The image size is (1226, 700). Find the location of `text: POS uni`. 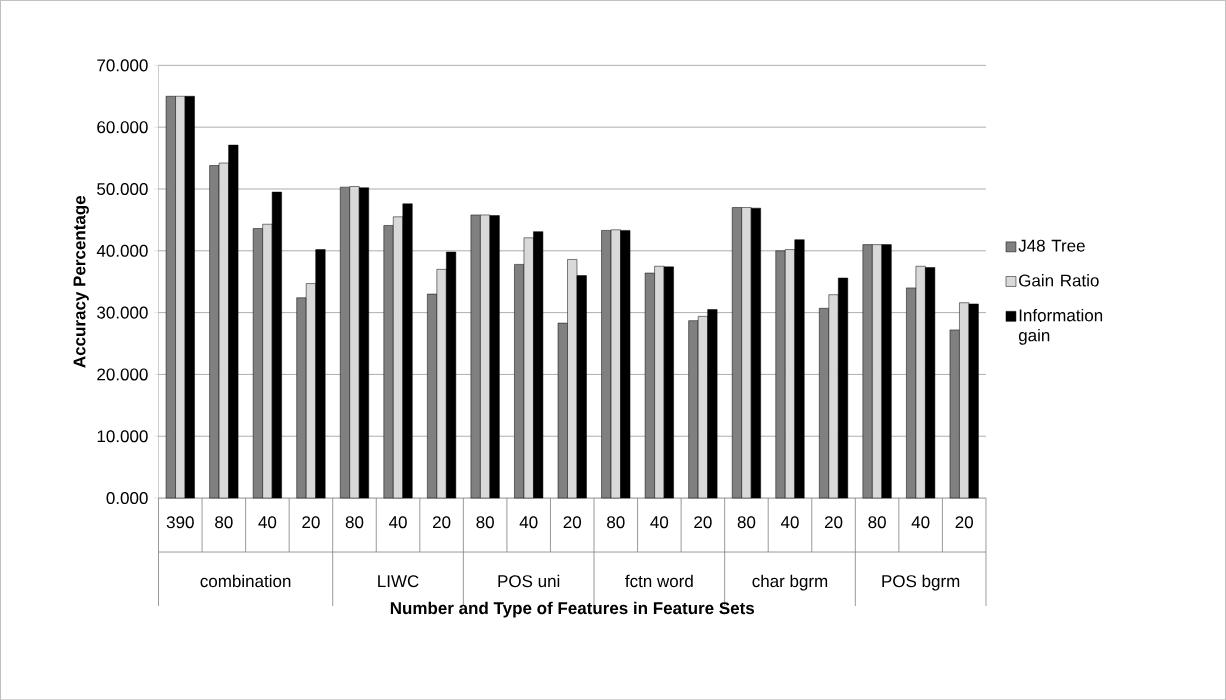

text: POS uni is located at coordinates (529, 581).